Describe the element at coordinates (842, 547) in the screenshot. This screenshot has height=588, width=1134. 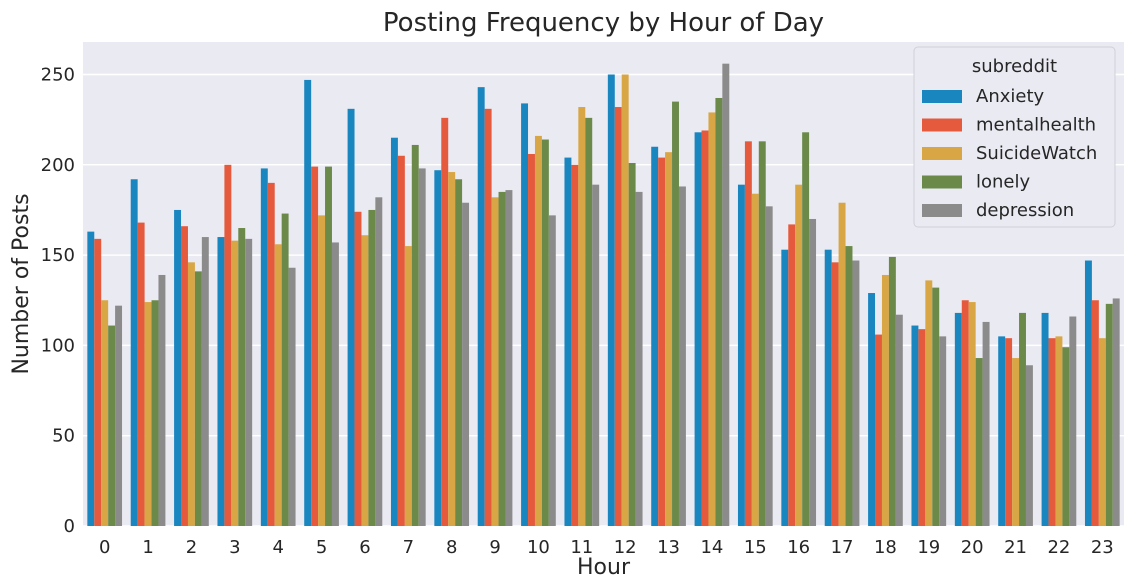
I see `x-tick-label: 17` at that location.